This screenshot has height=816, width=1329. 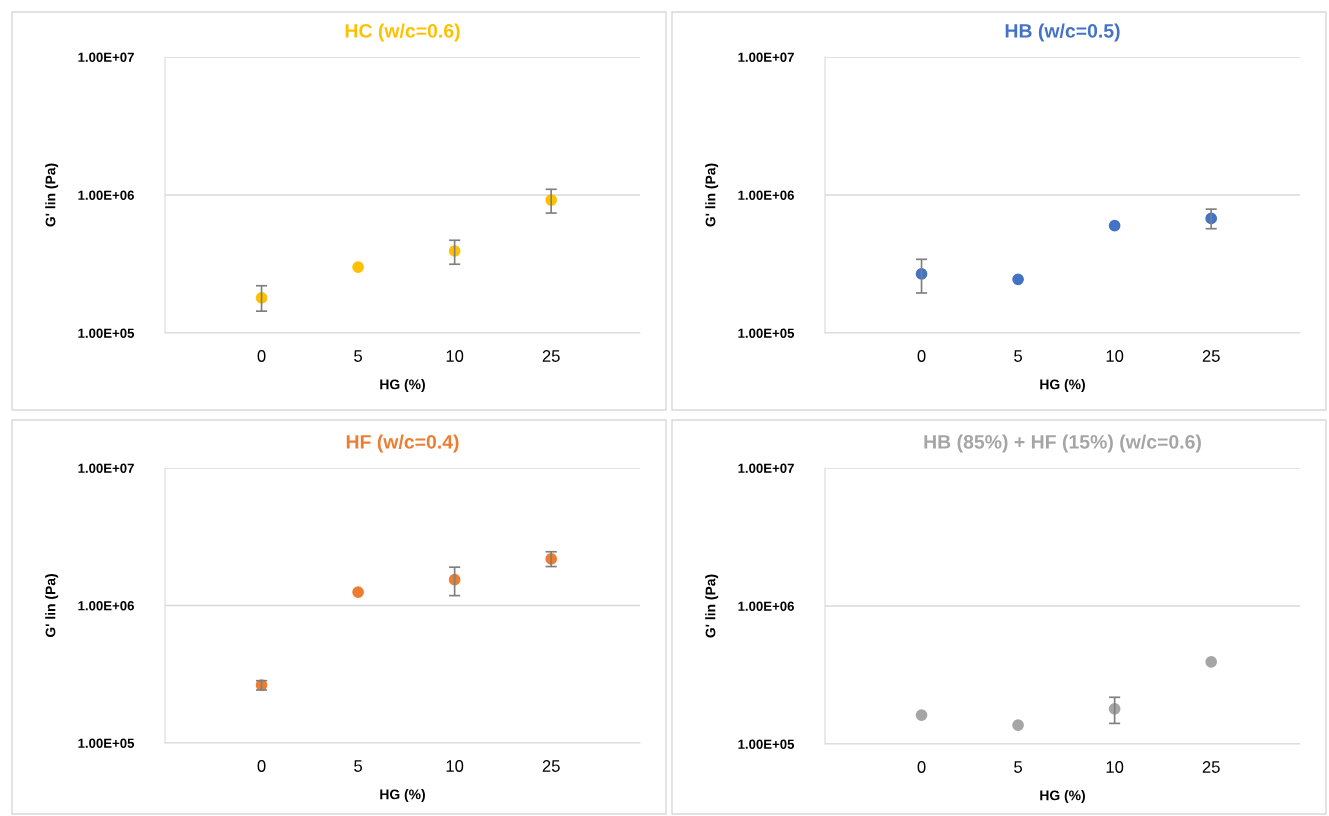 What do you see at coordinates (402, 443) in the screenshot?
I see `chart-title: HF (w/c=0.4)` at bounding box center [402, 443].